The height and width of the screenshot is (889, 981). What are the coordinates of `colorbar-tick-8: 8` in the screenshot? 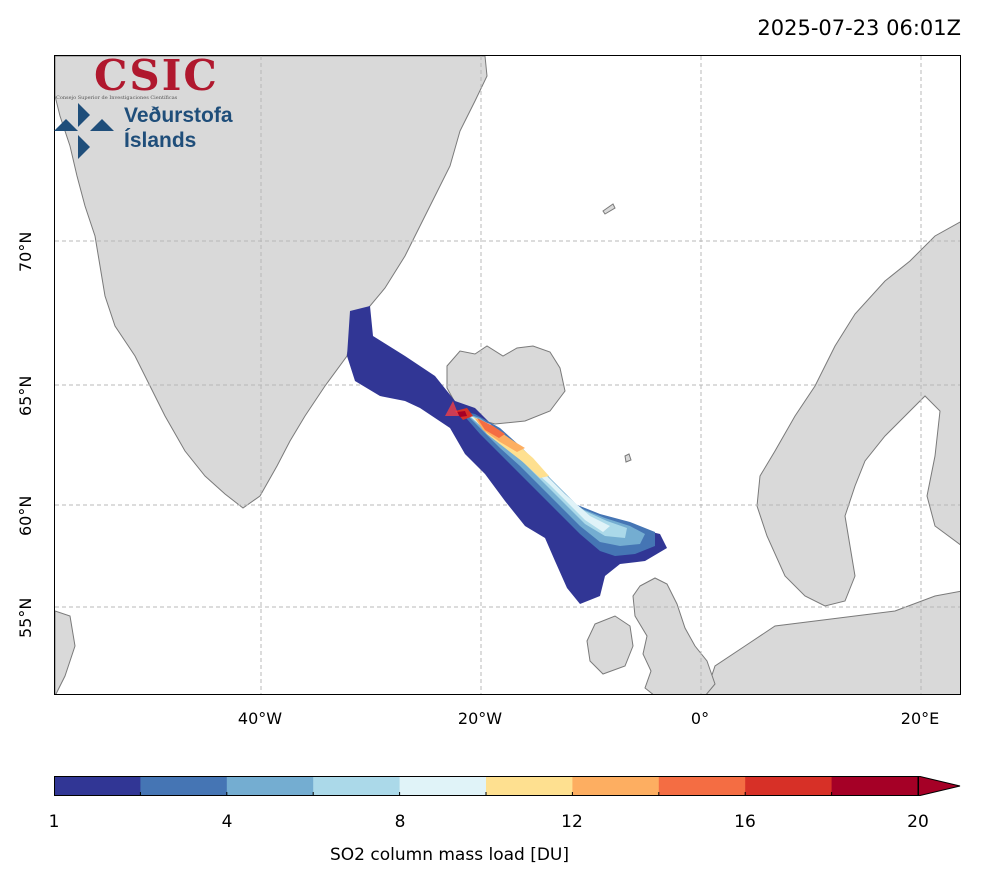 It's located at (400, 822).